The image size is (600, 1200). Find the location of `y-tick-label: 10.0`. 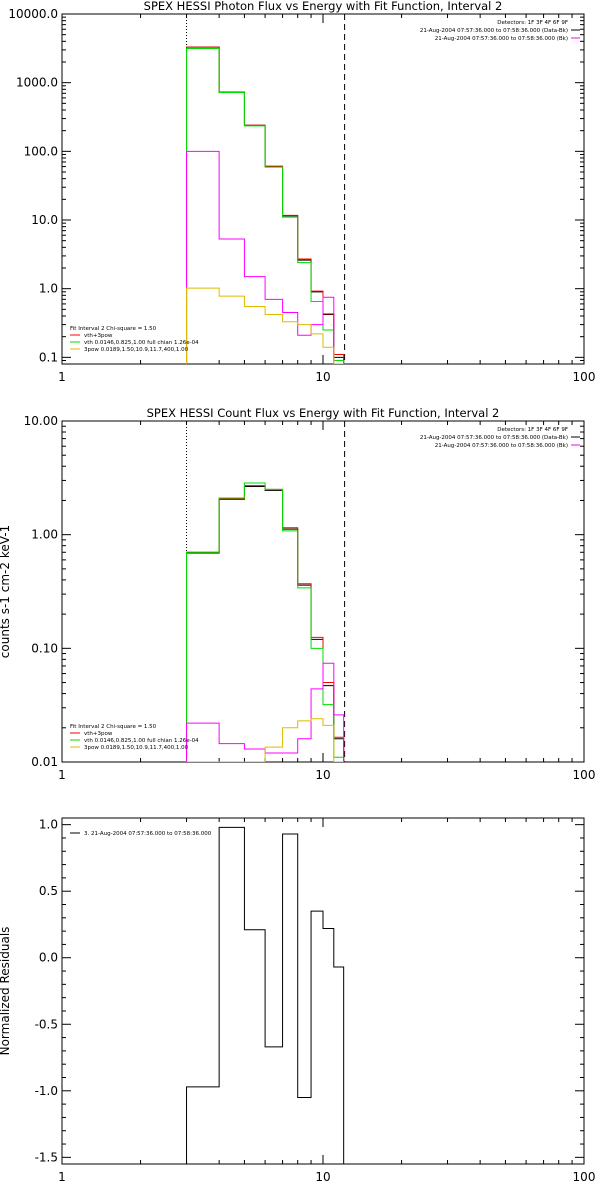

y-tick-label: 10.0 is located at coordinates (44, 220).